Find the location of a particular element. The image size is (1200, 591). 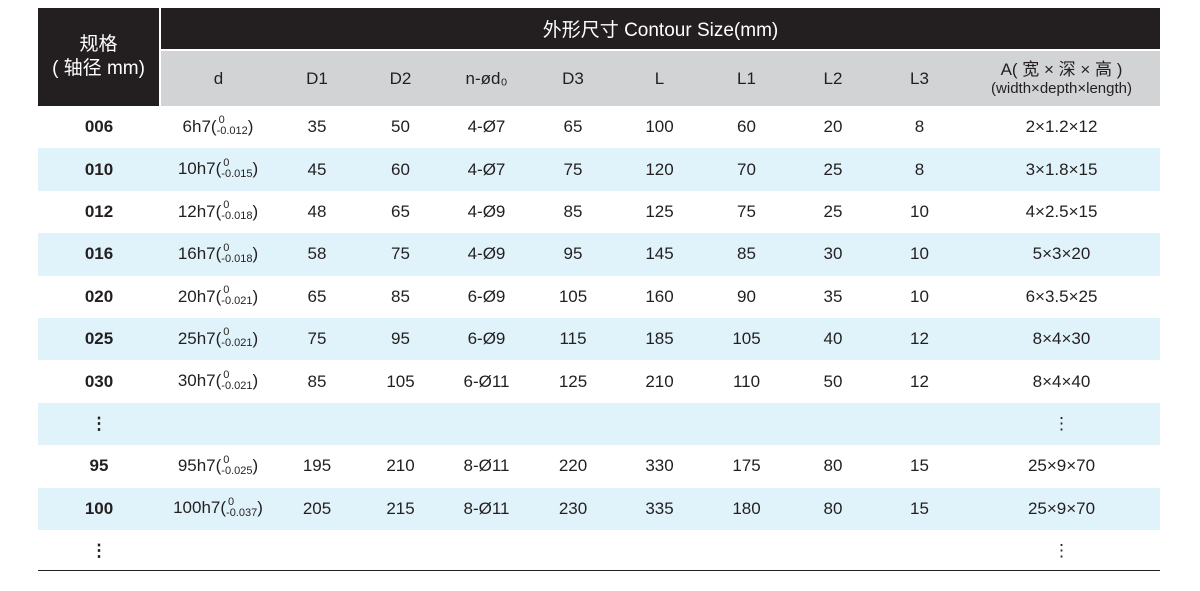

d2-cell: 210 is located at coordinates (400, 466).